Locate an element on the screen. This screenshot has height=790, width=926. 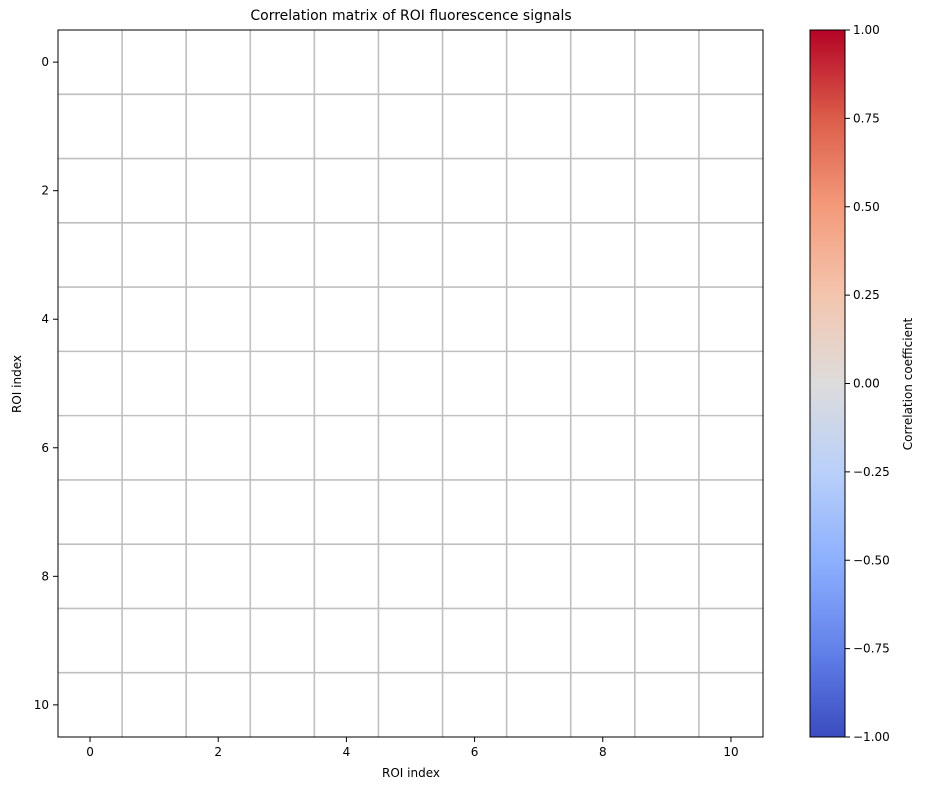
y-tick-label: 0 is located at coordinates (45, 62).